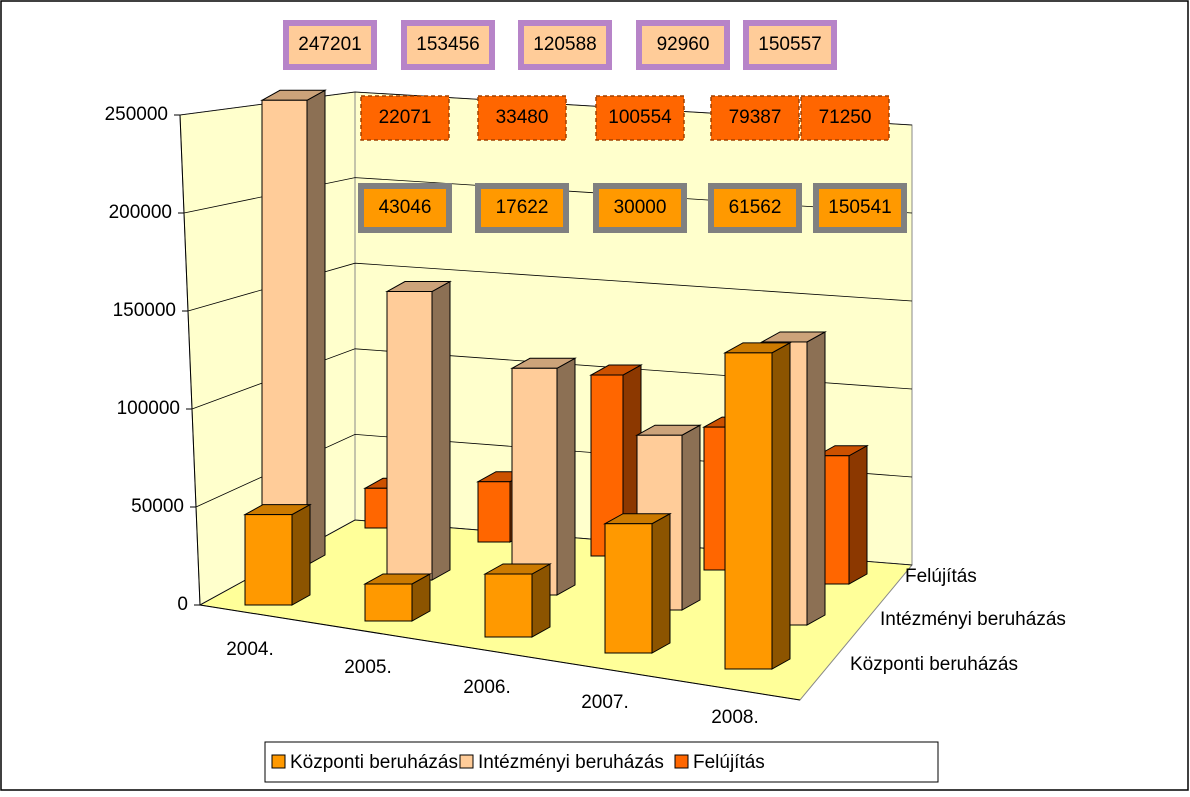 The width and height of the screenshot is (1190, 797). I want to click on value-label: 153456, so click(447, 44).